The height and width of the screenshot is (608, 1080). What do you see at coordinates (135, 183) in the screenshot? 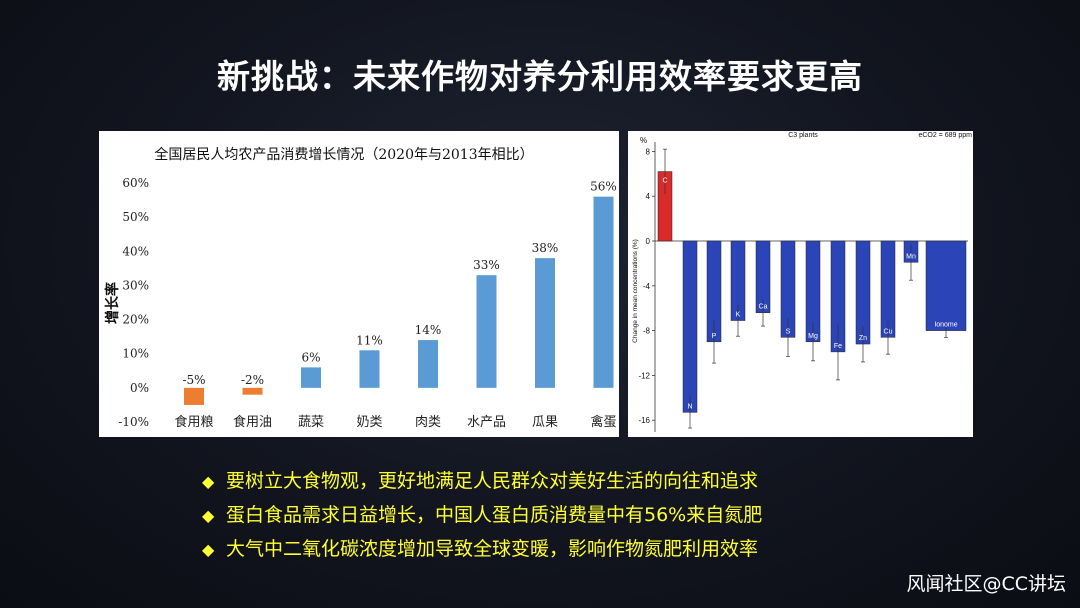
I see `y-tick-label: 60%` at bounding box center [135, 183].